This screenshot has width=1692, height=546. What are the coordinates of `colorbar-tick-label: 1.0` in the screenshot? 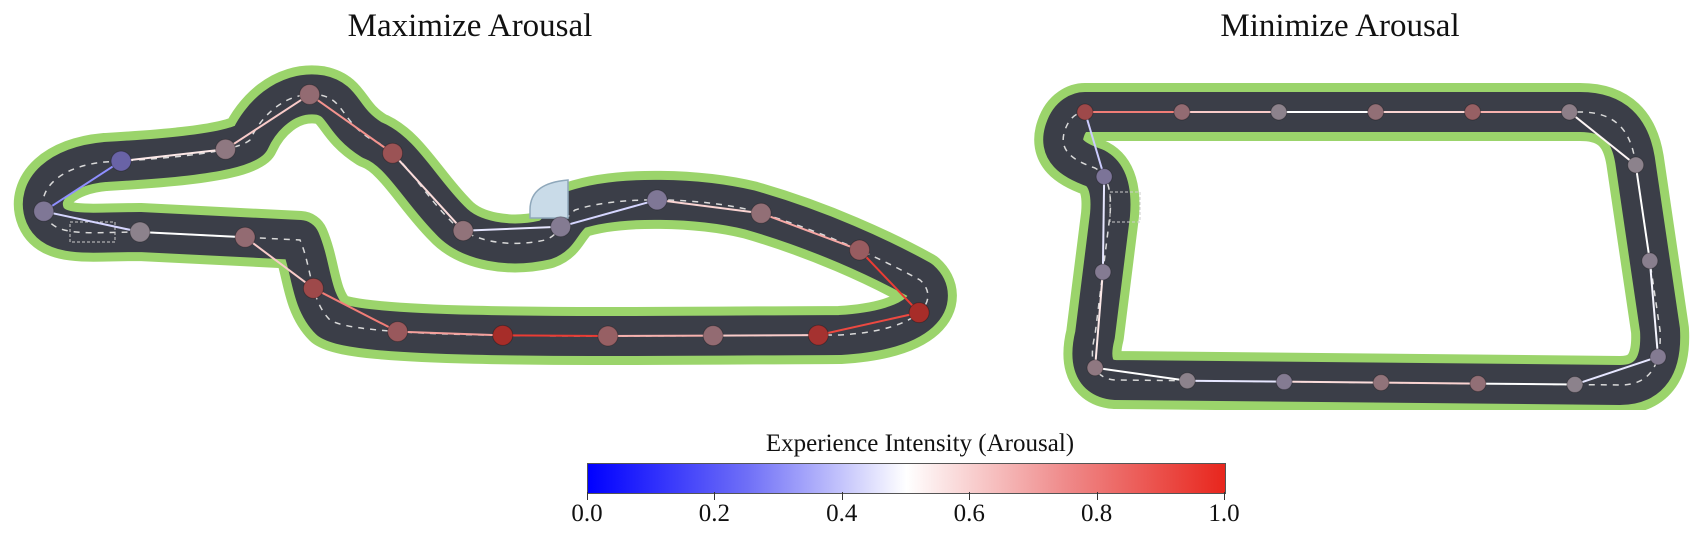 It's located at (1224, 513).